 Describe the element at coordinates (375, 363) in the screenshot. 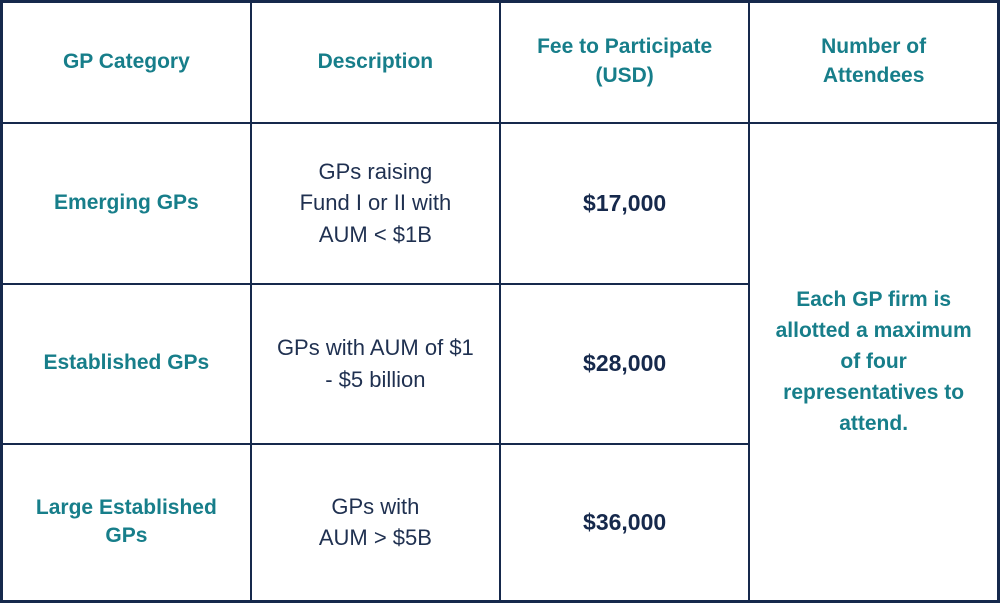

I see `description-established-gps: GPs with AUM of $1 - $5 billion` at that location.